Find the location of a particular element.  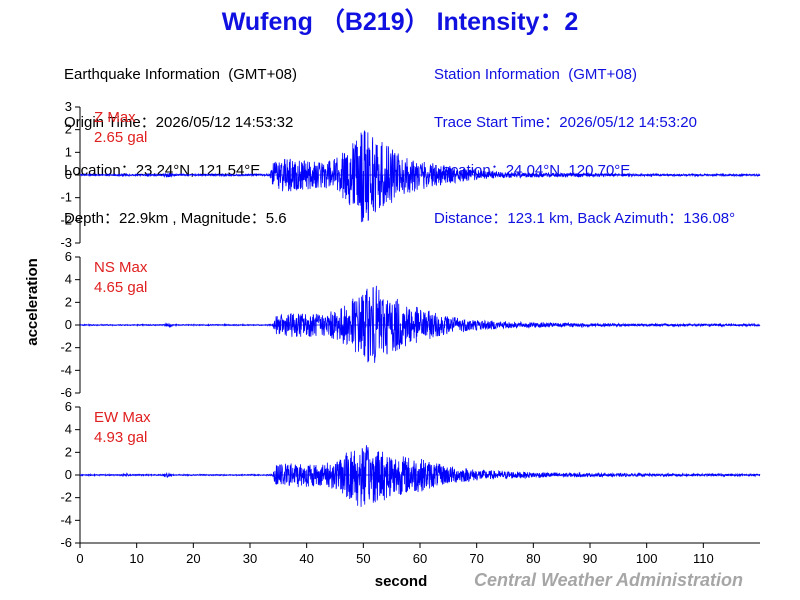

panel-z-y-tick-label: 3 is located at coordinates (68, 106).